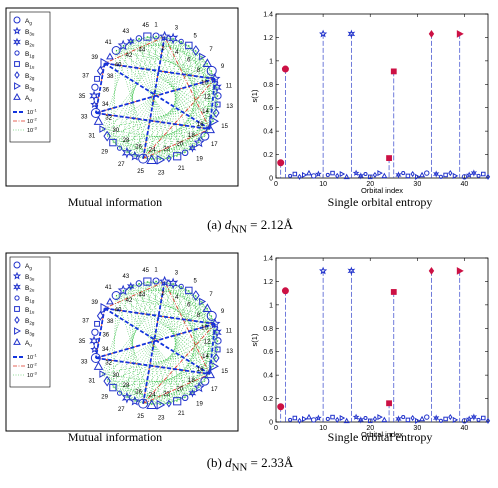 The width and height of the screenshot is (498, 488). What do you see at coordinates (268, 329) in the screenshot?
I see `y-tick-label: 0.8` at bounding box center [268, 329].